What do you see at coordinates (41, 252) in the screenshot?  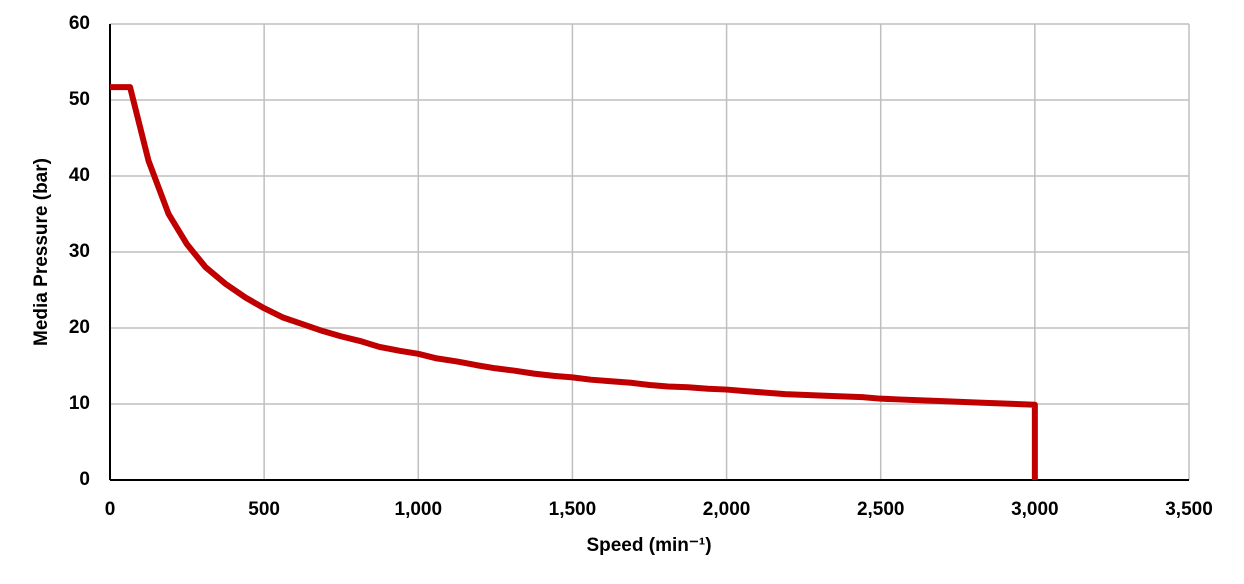 I see `y-axis-title: Media Pressure (bar)` at bounding box center [41, 252].